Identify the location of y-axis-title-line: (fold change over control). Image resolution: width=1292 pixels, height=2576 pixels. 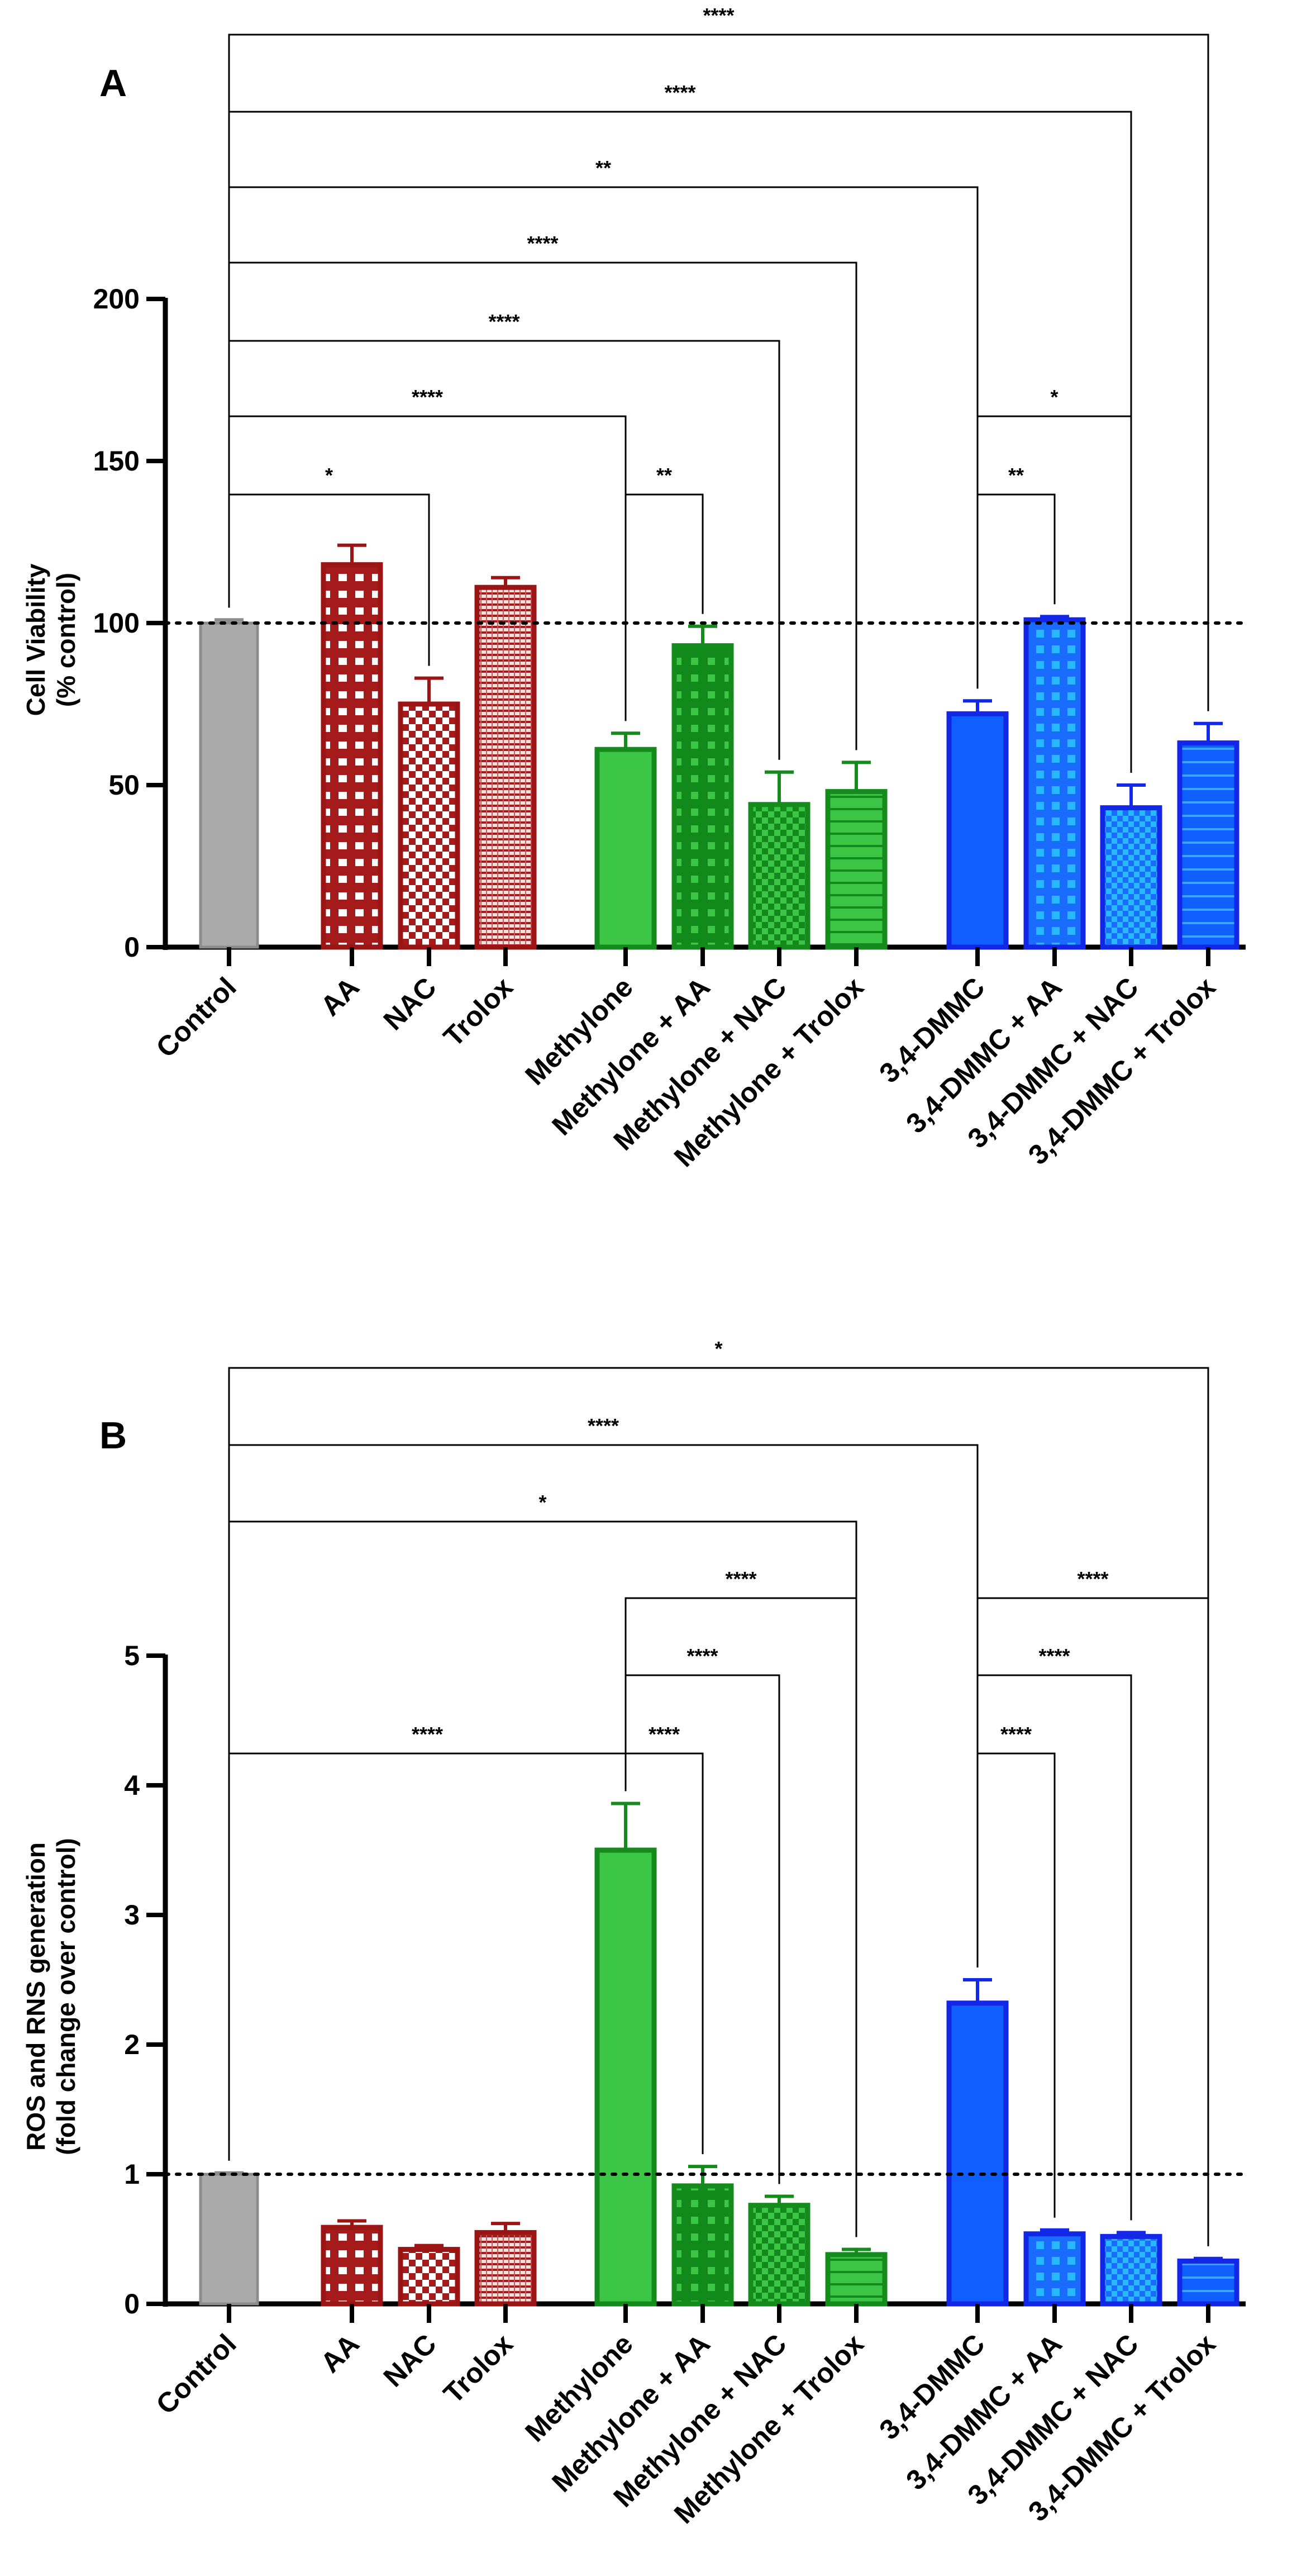
(65, 1997).